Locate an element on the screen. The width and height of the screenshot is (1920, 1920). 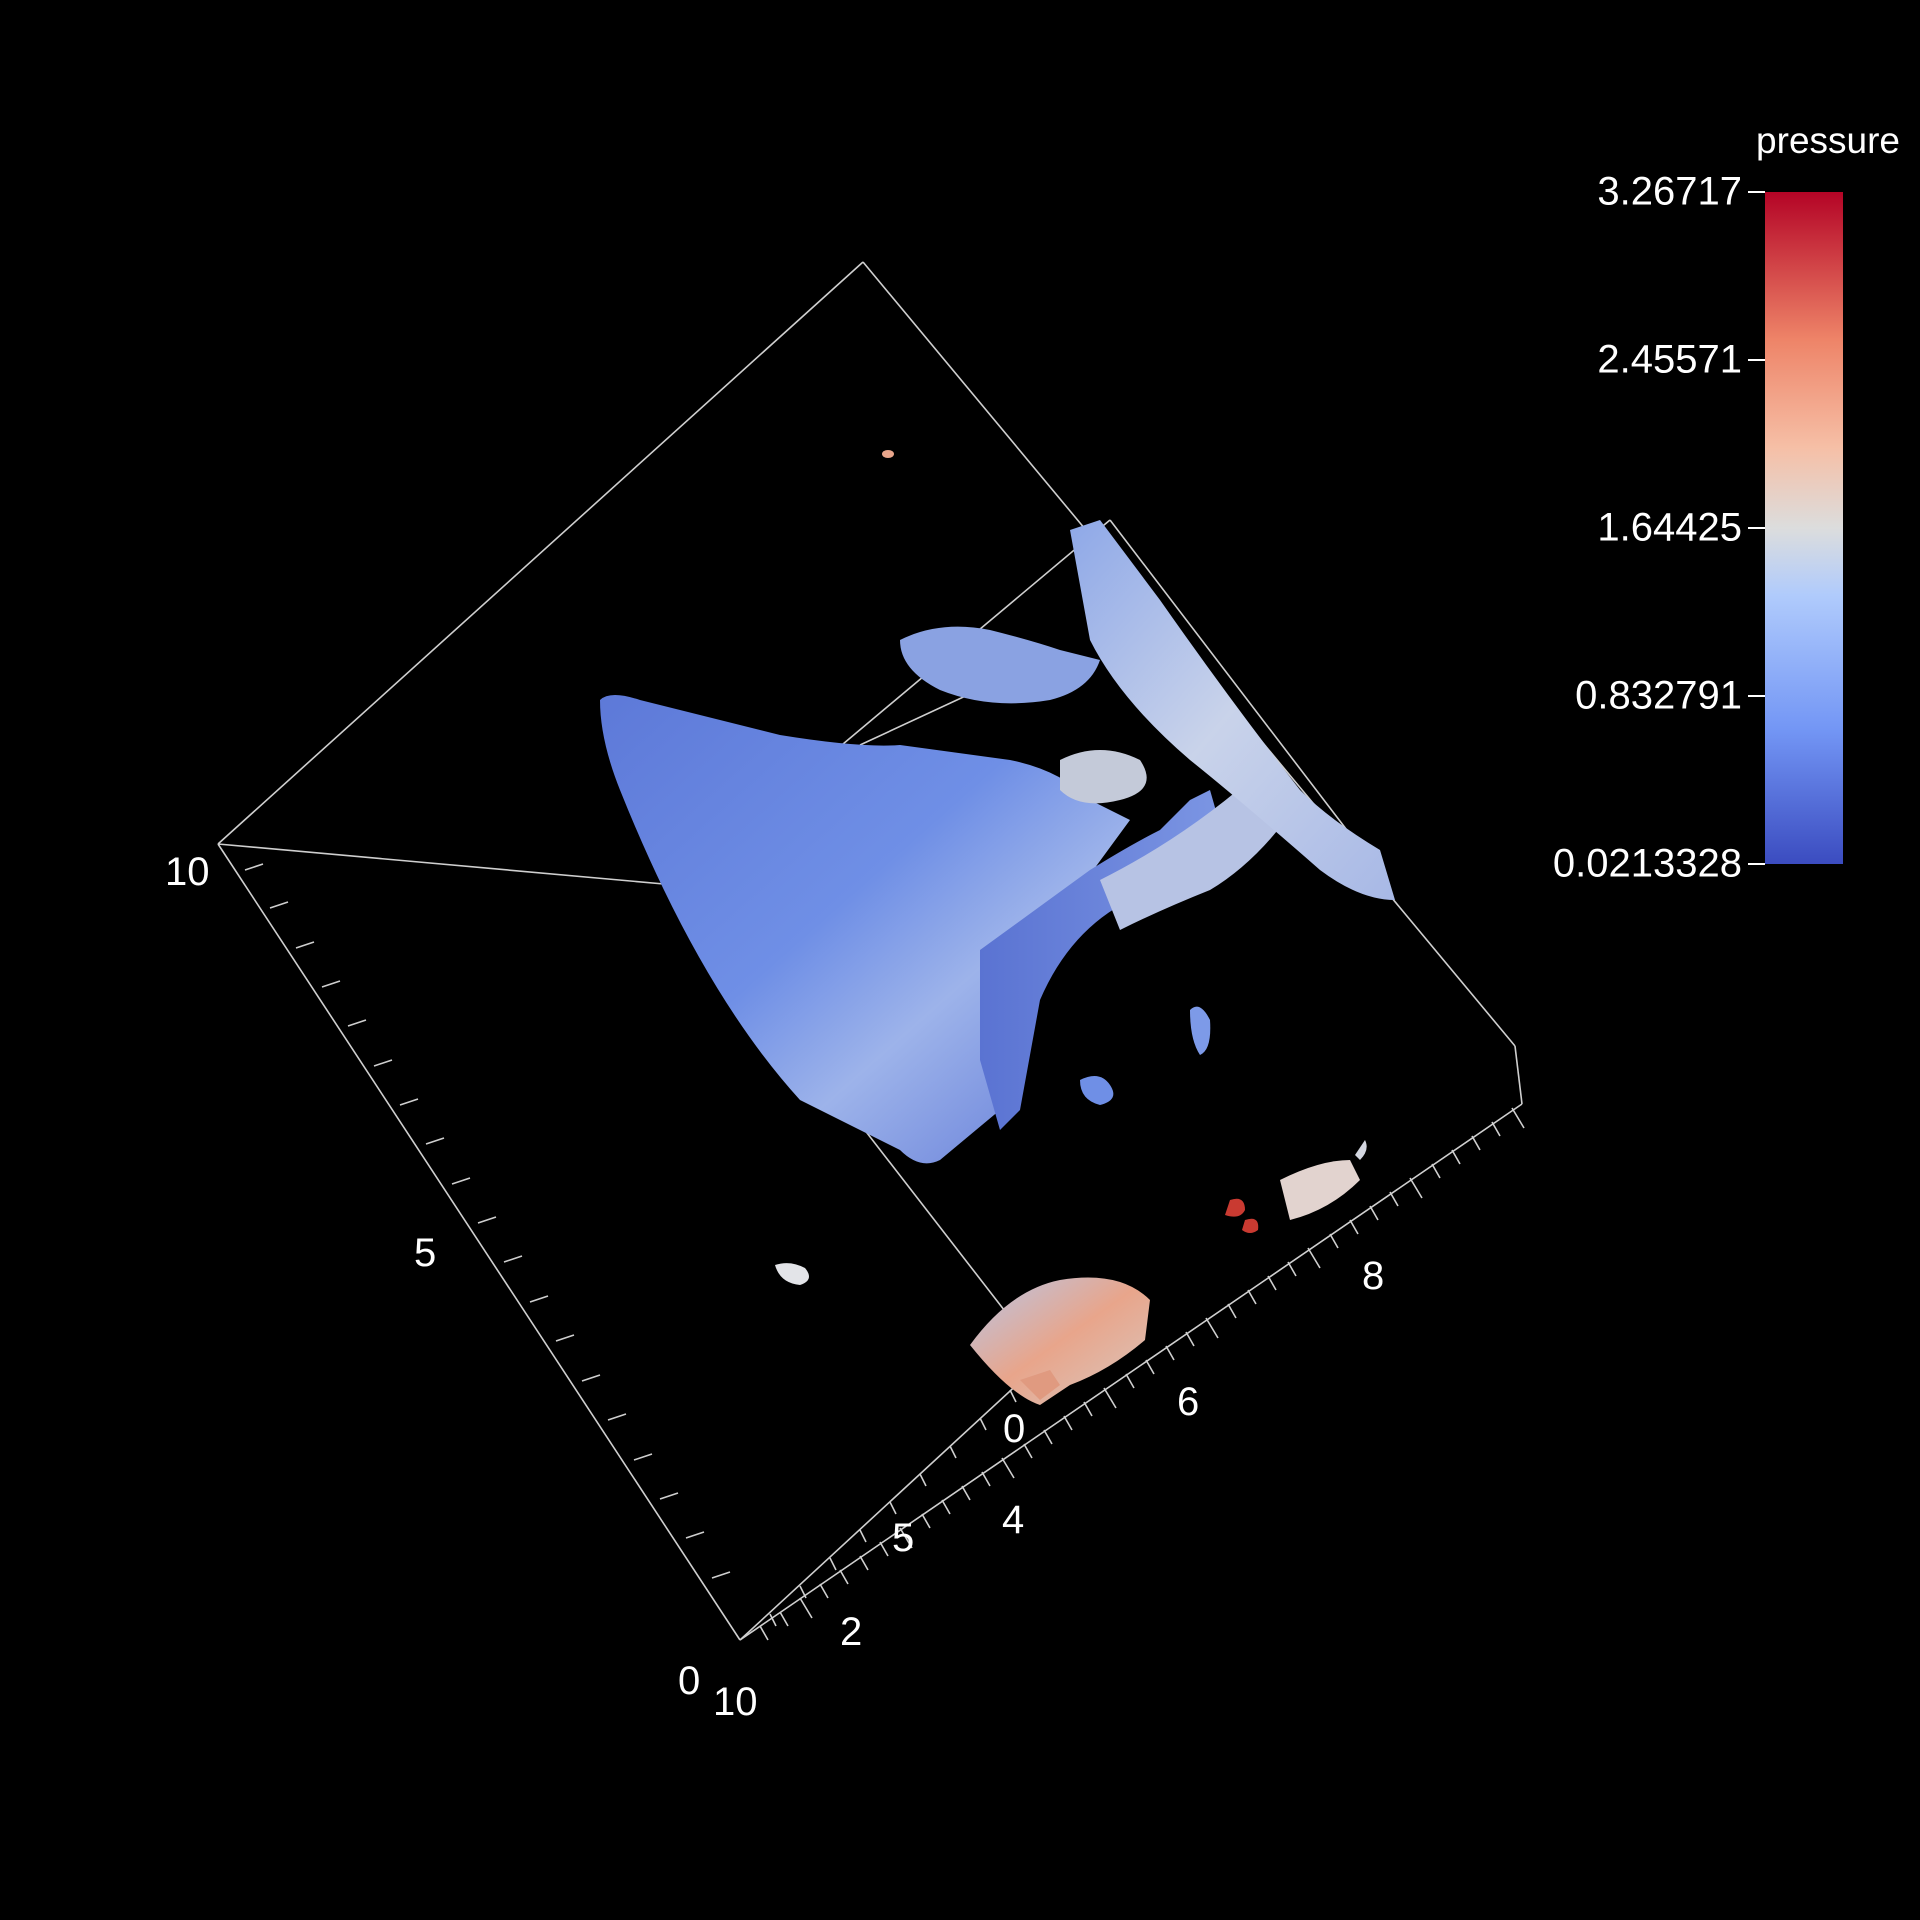
right-axis-label-10: 10 is located at coordinates (735, 1702).